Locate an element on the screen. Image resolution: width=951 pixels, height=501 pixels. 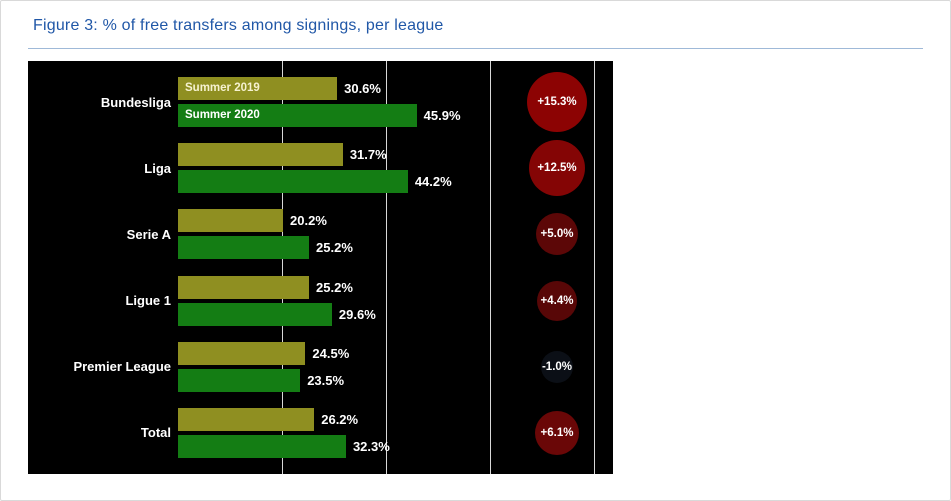
title-divider is located at coordinates (475, 48).